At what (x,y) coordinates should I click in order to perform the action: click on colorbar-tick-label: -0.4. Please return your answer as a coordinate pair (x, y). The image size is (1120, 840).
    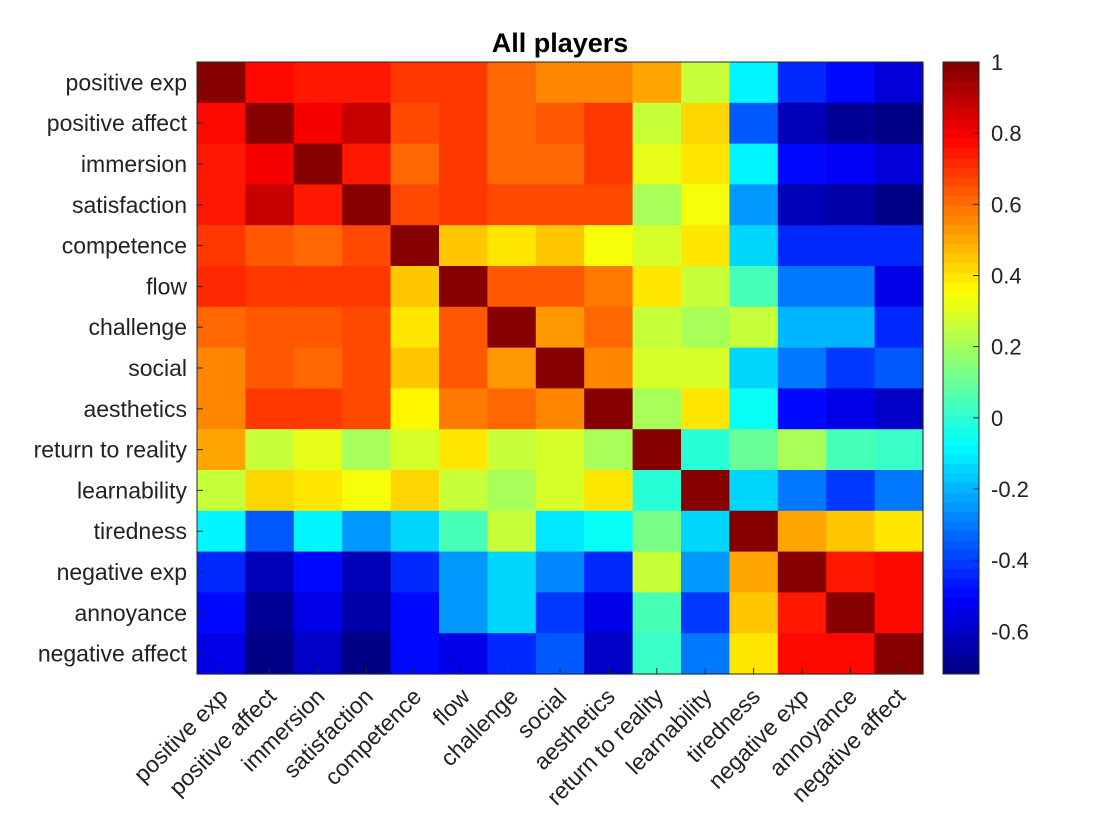
    Looking at the image, I should click on (1010, 560).